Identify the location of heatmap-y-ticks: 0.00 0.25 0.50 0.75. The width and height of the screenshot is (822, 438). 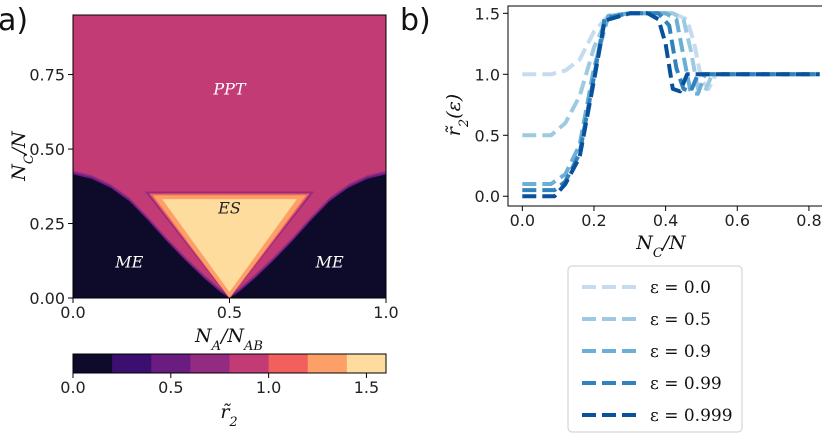
(51, 187).